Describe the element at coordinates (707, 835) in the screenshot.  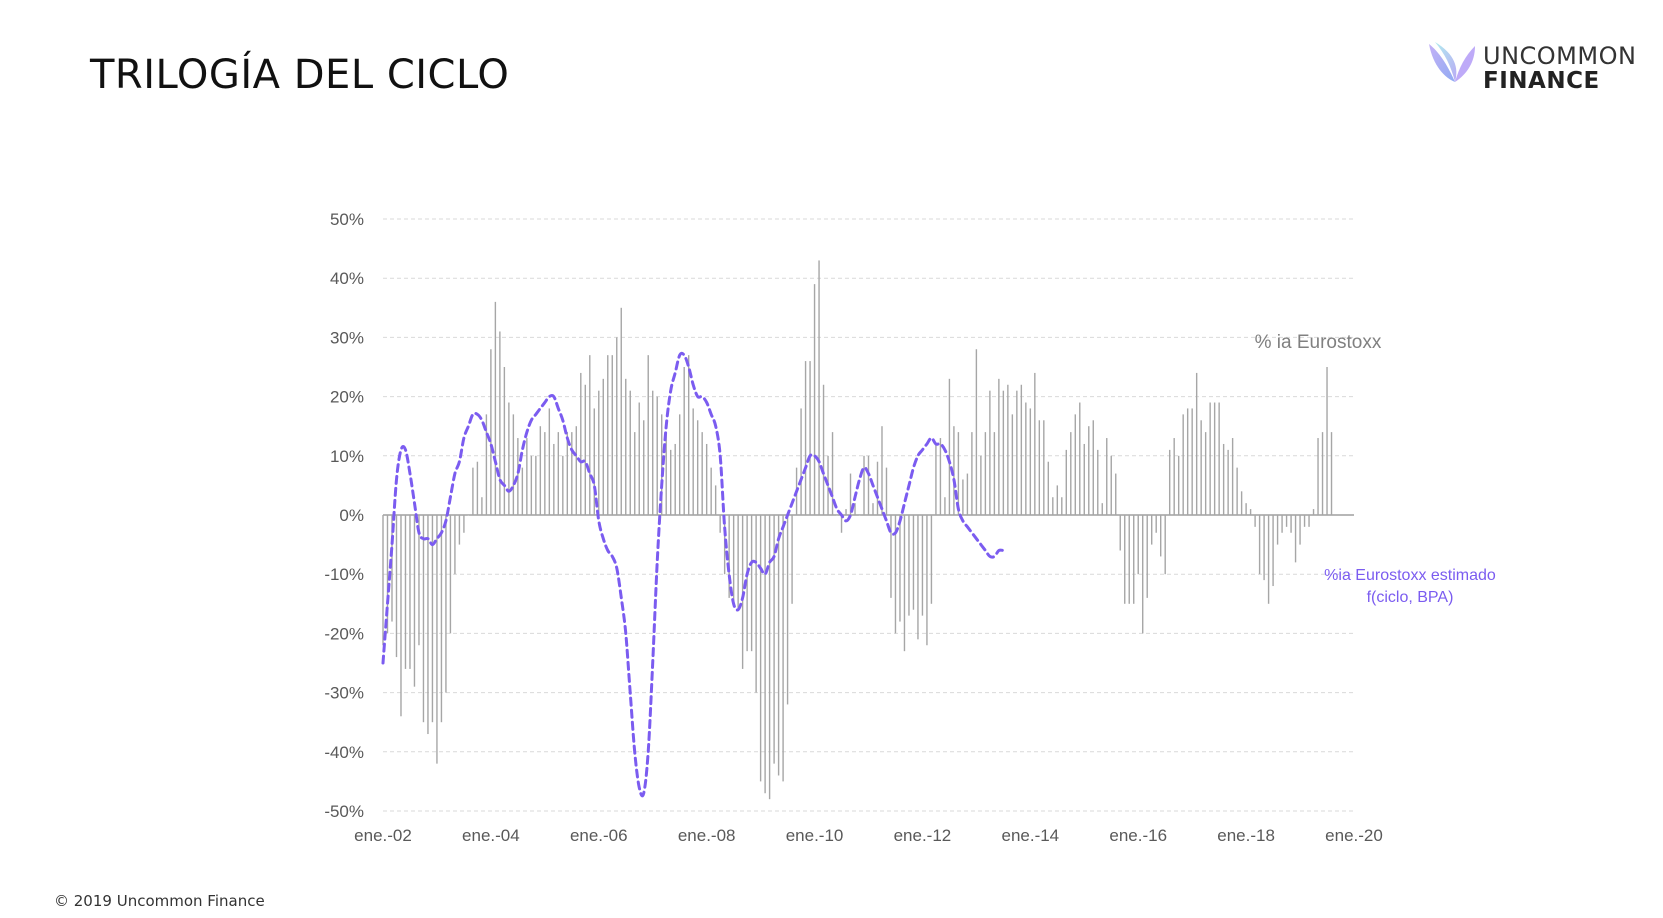
I see `x-tick-label: ene.-08` at that location.